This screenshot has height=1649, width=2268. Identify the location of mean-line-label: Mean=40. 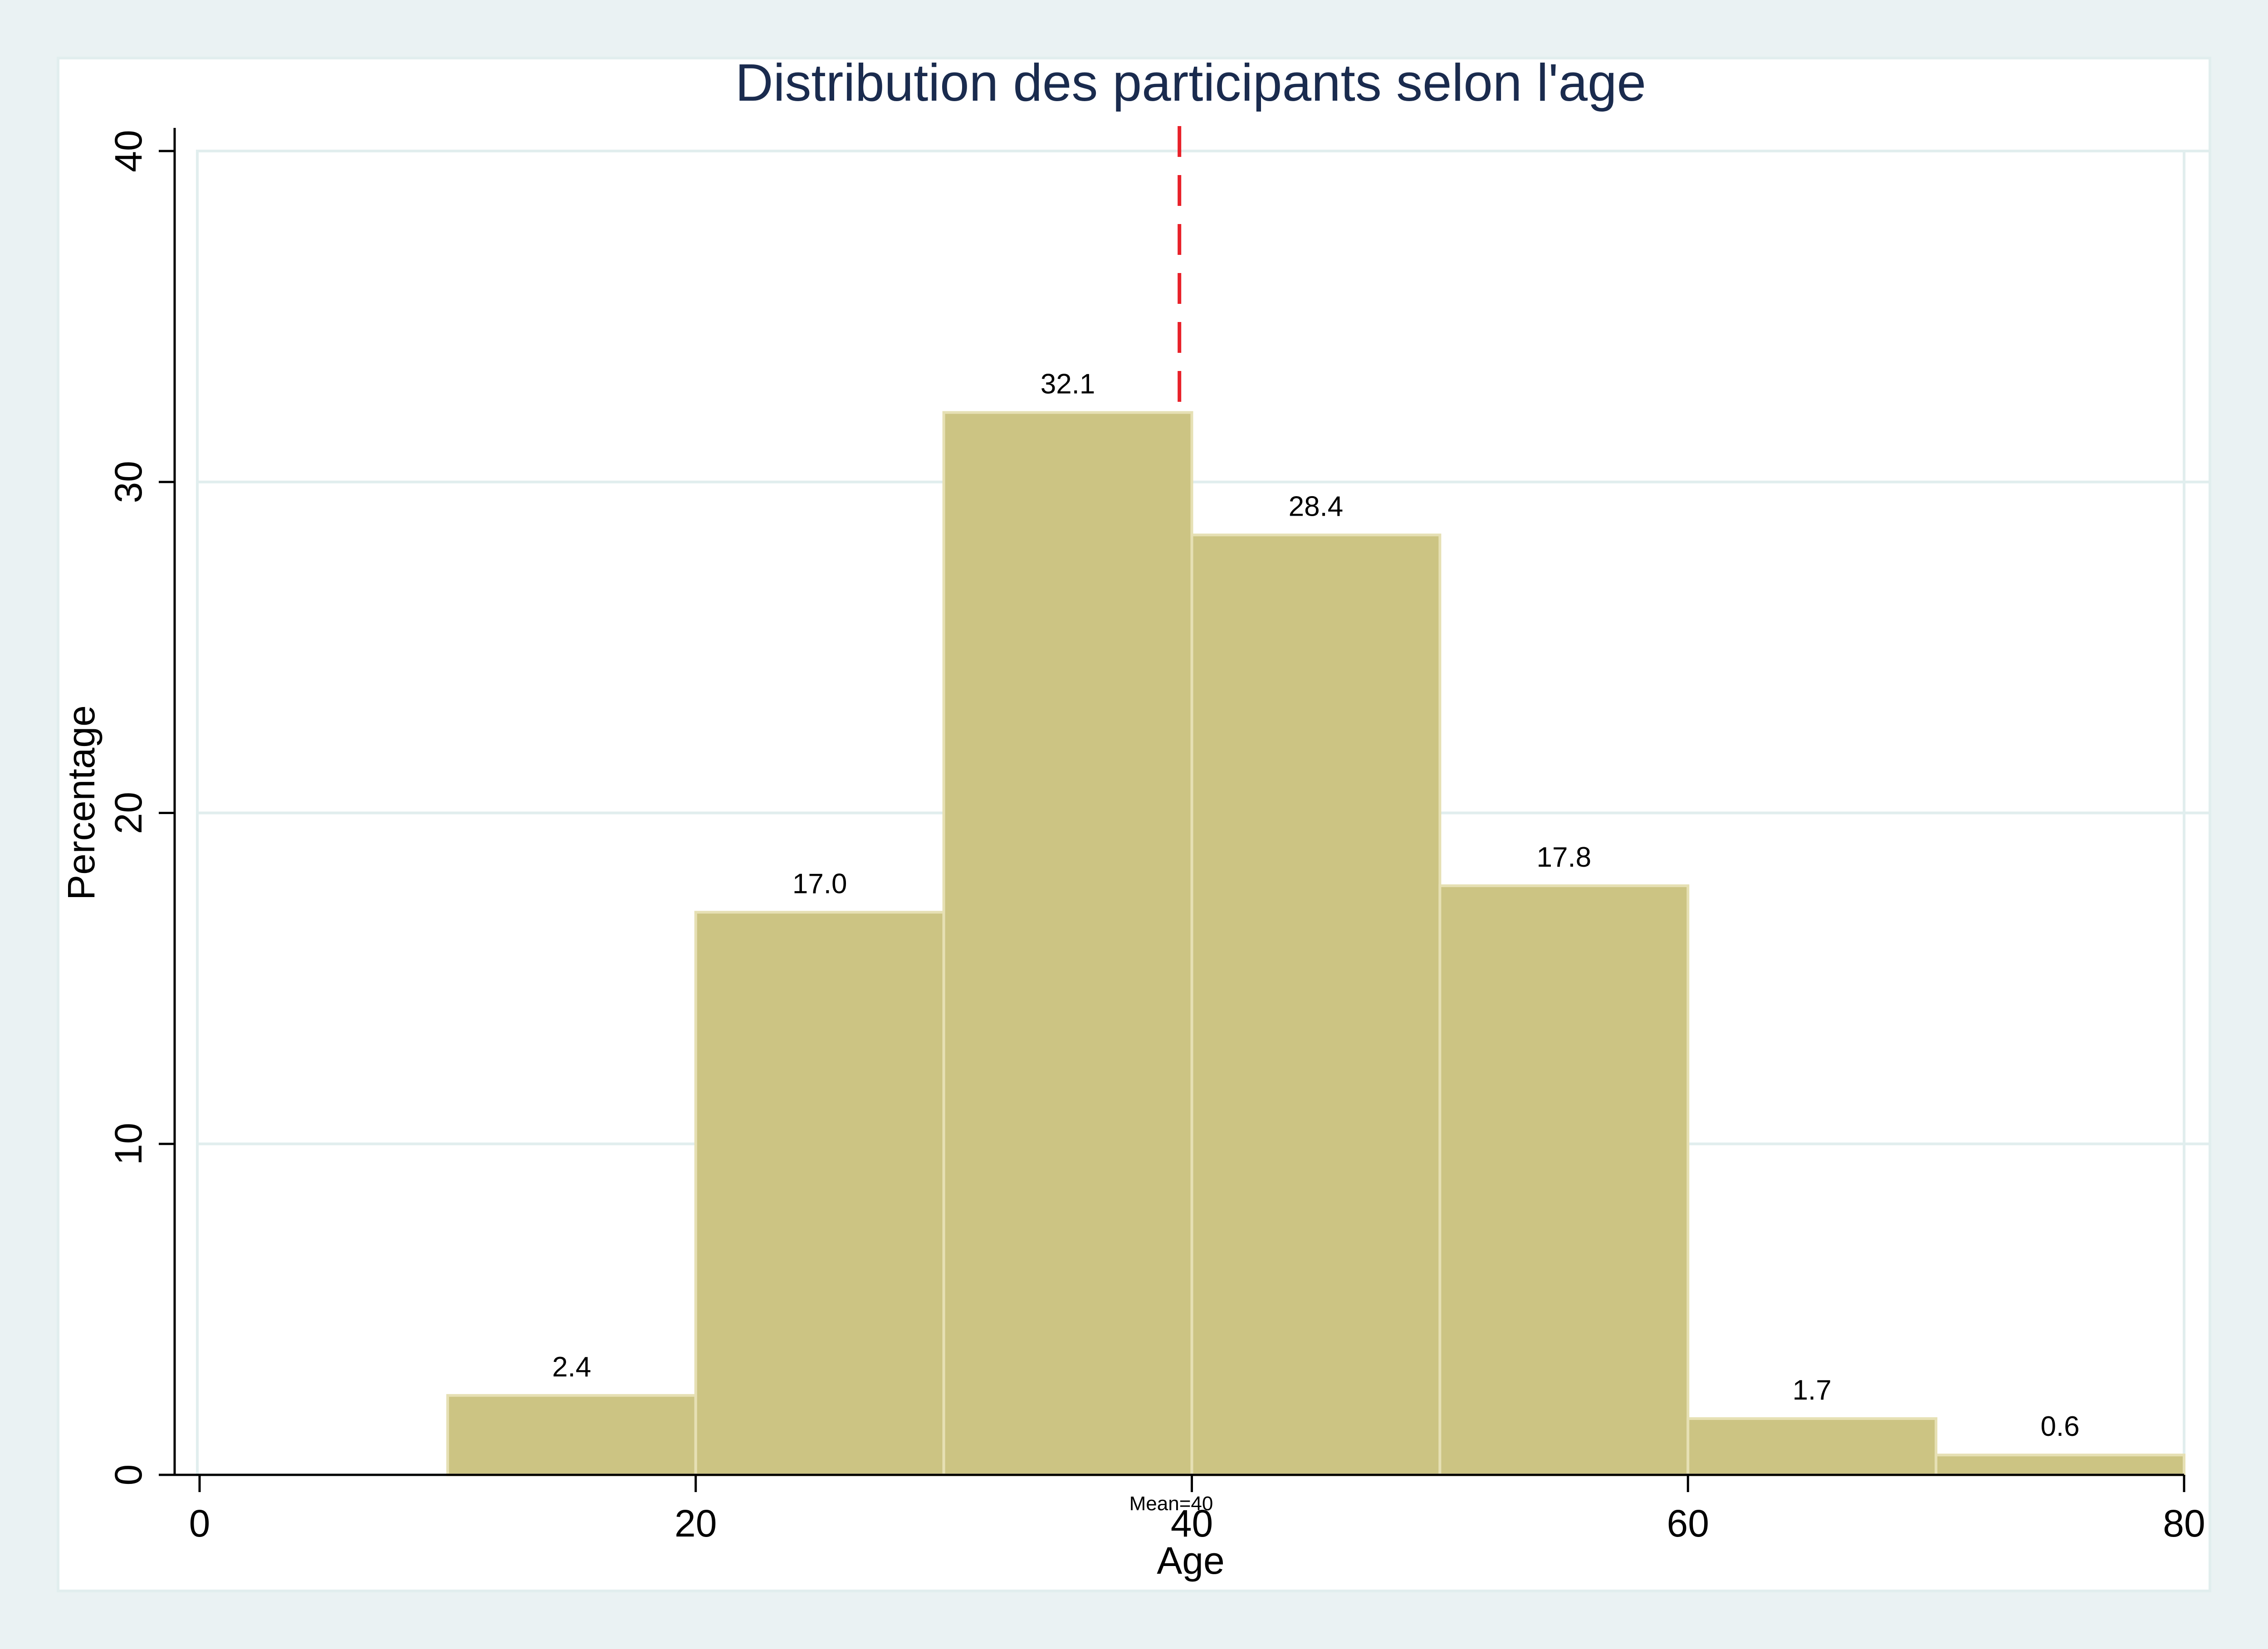
(1171, 1504).